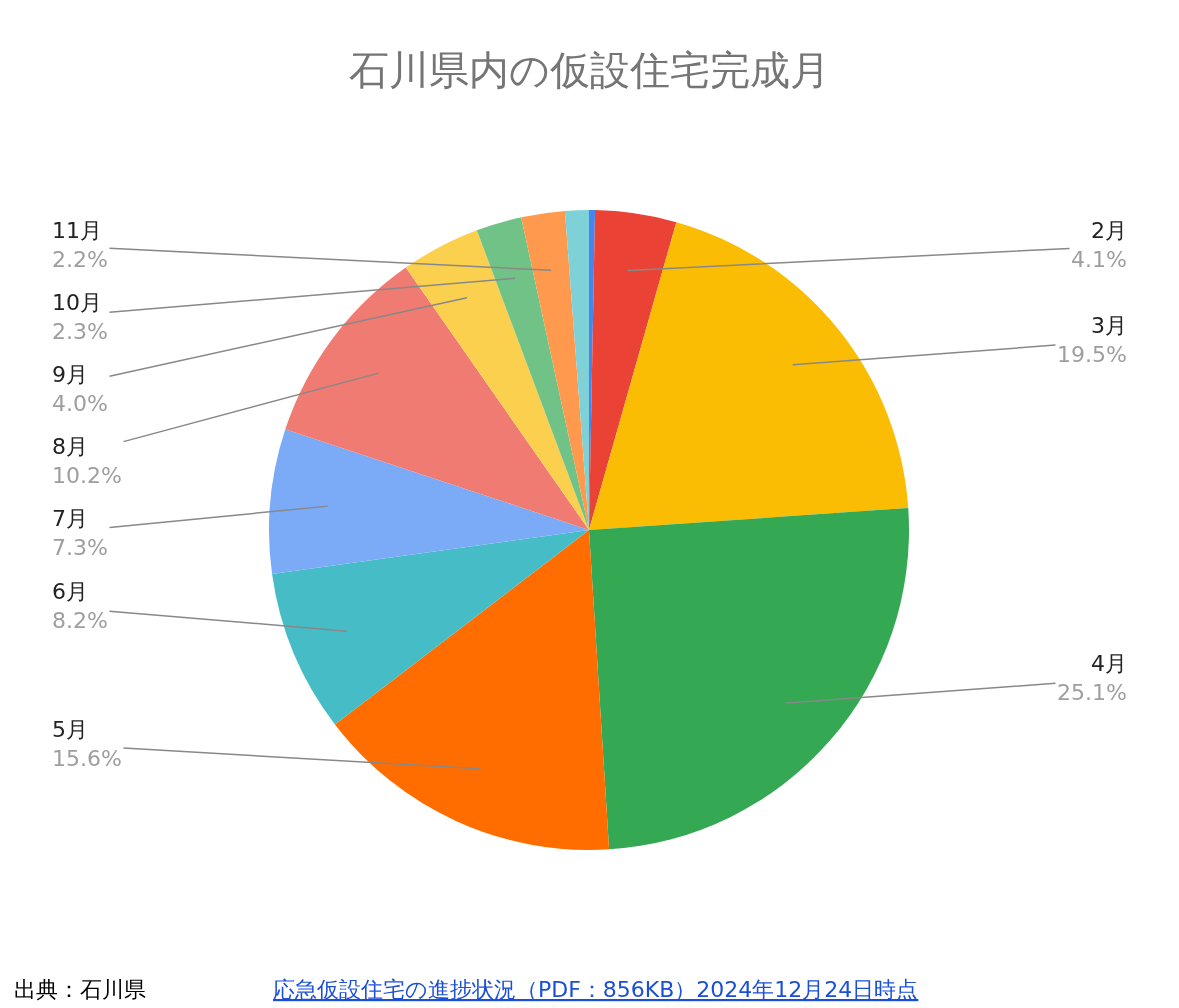 The image size is (1179, 1008). I want to click on slice-label: 10月, so click(77, 302).